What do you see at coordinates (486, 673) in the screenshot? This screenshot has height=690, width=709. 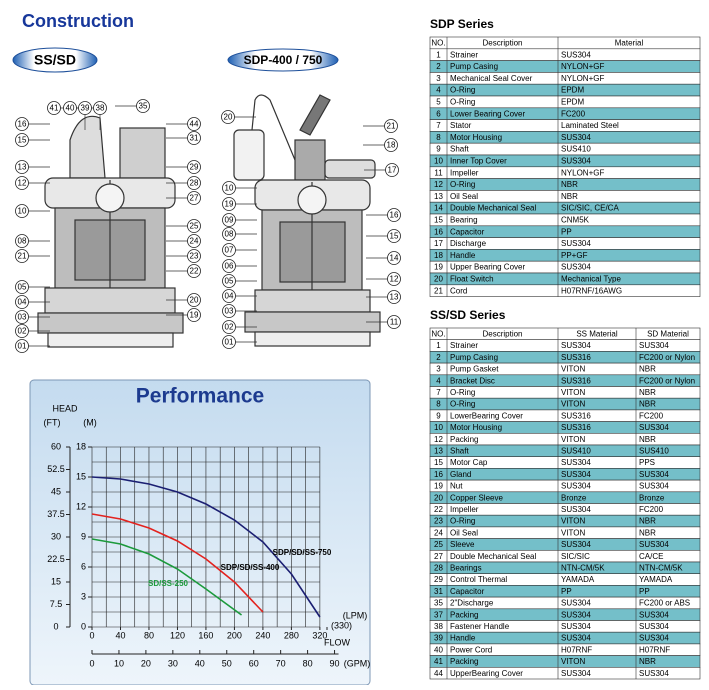 I see `table-cell: UpperBearing Cover` at bounding box center [486, 673].